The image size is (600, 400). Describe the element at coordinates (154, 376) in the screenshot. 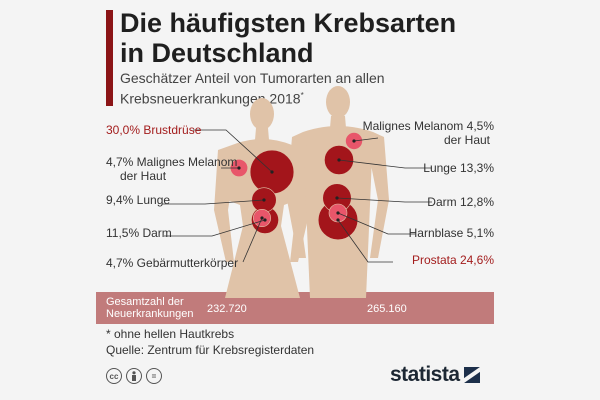

I see `no-derivatives-icon: =` at that location.